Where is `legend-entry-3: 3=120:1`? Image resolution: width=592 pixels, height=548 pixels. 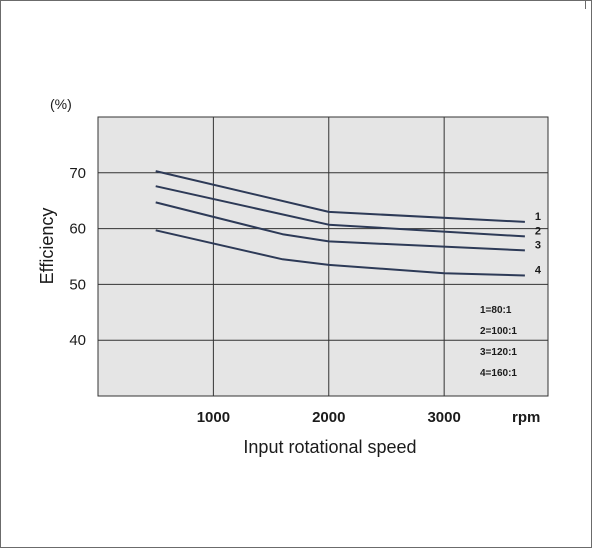 legend-entry-3: 3=120:1 is located at coordinates (498, 352).